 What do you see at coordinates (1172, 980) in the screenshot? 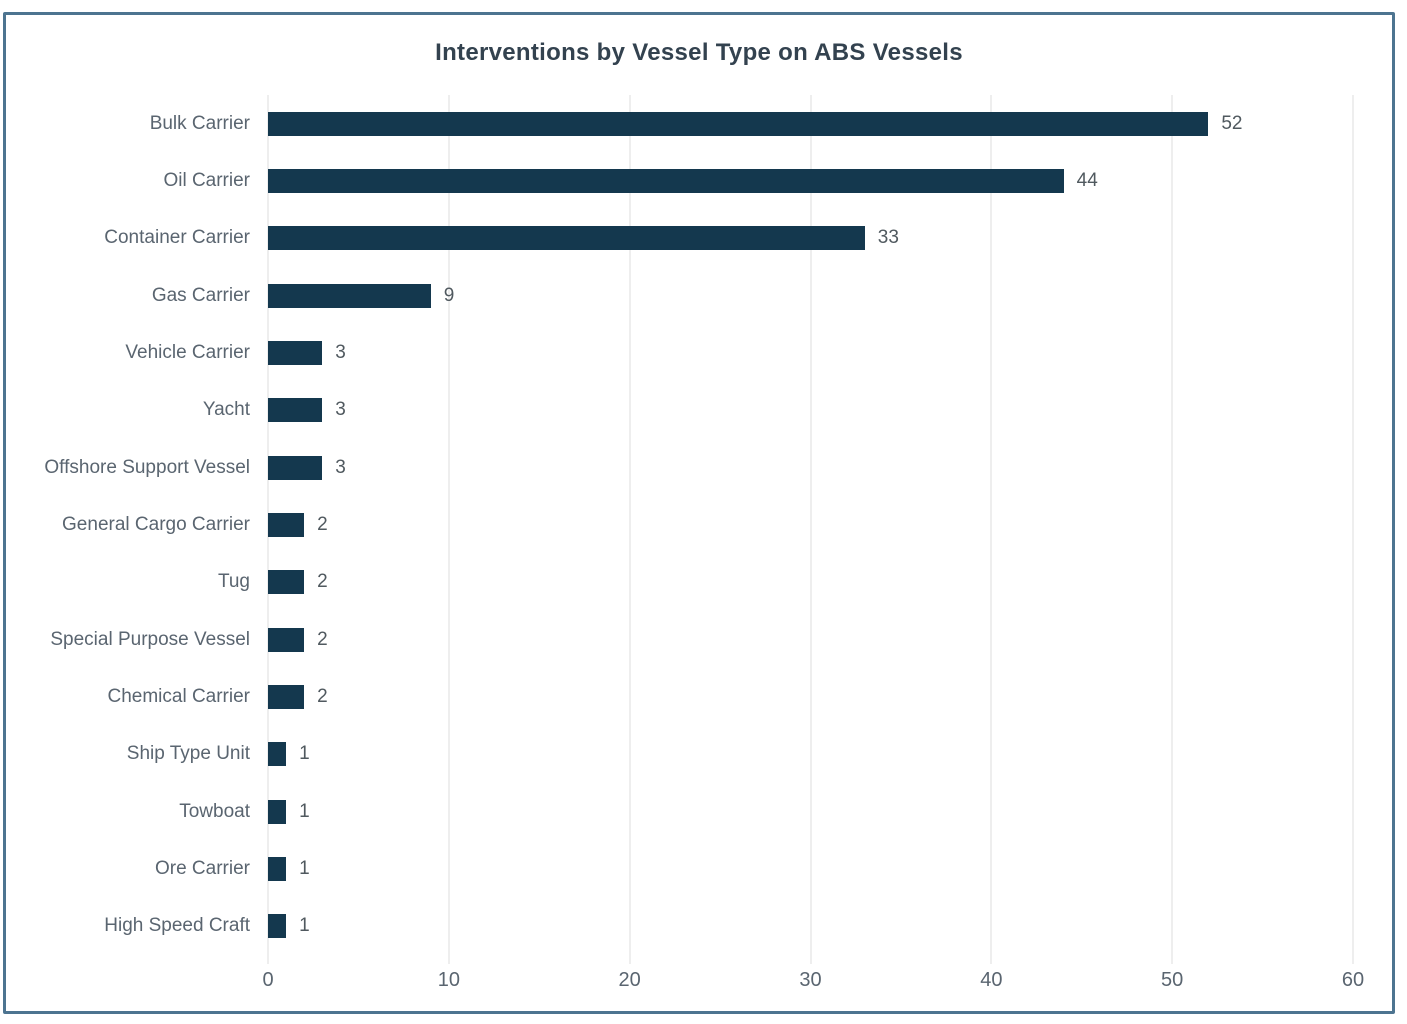
I see `x-tick-label-50: 50` at bounding box center [1172, 980].